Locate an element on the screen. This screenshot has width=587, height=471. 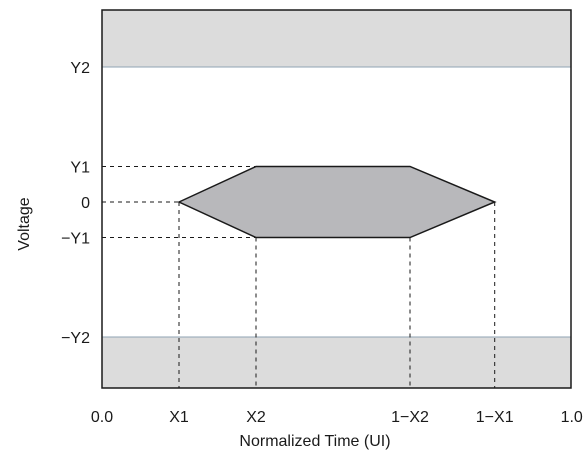
y-tick-labels: Y2 Y1 0 −Y1 −Y2 is located at coordinates (75, 203).